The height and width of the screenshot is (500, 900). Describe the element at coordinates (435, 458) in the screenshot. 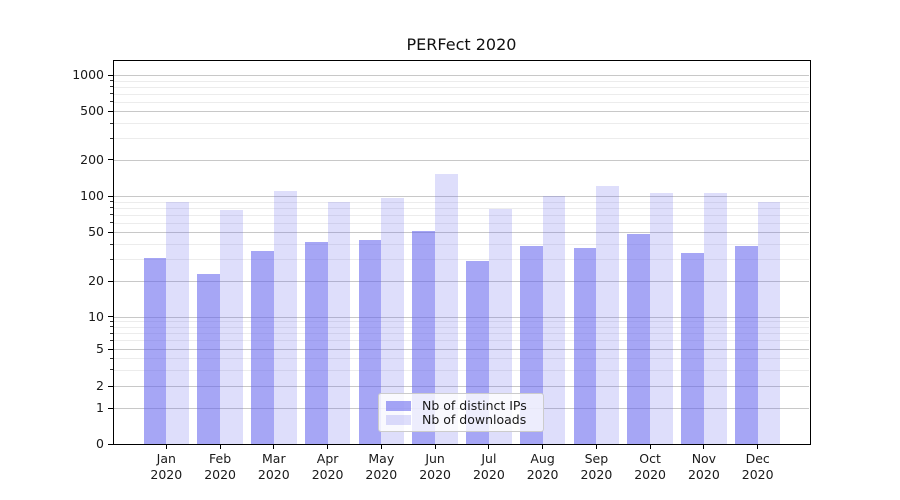

I see `x-label-month: Jun` at that location.